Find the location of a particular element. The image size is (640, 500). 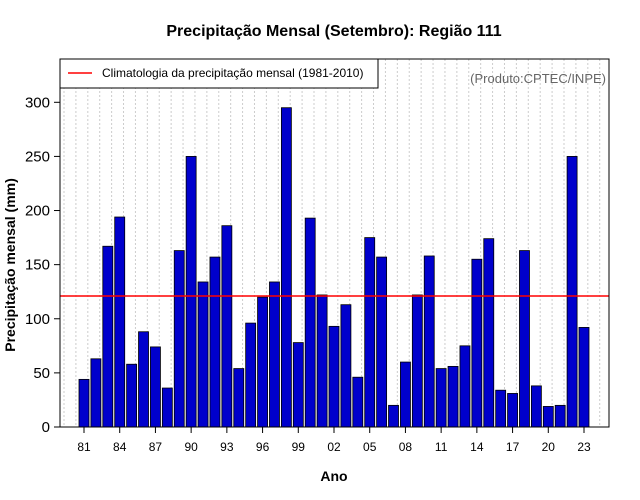

x-tick-label: 17 is located at coordinates (513, 447).